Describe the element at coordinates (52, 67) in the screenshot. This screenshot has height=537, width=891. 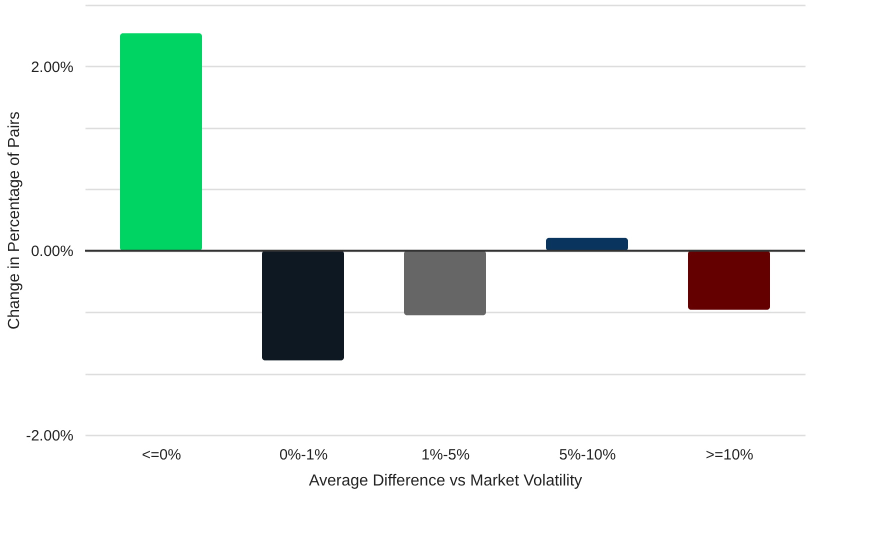
I see `y-tick-label: 2.00%` at that location.